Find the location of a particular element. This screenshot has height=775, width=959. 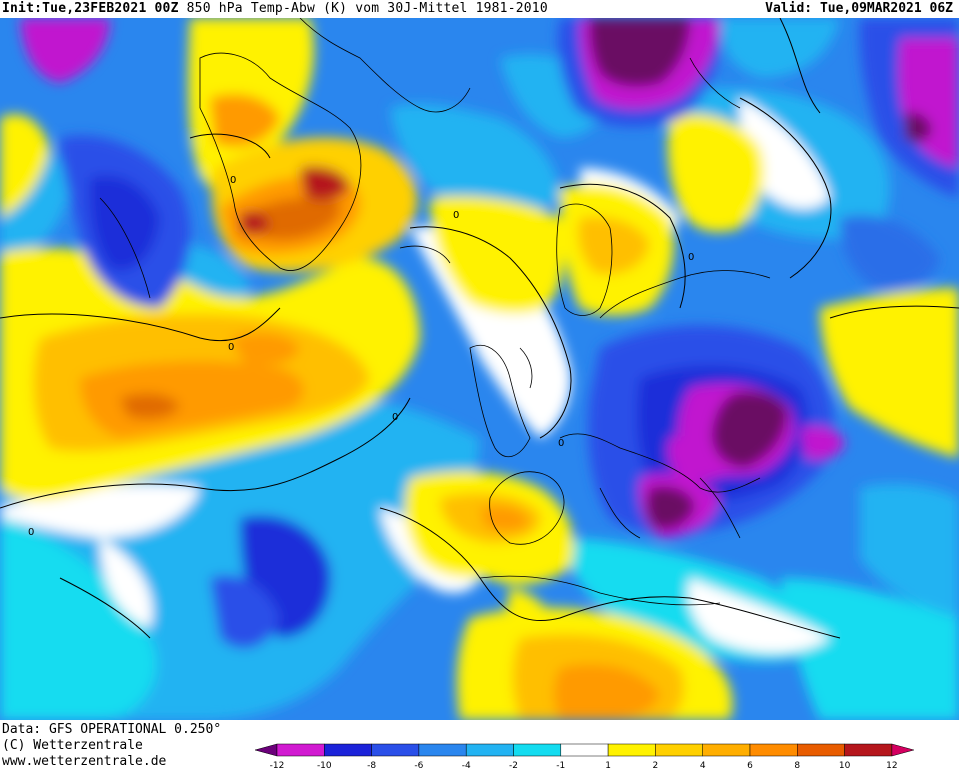

legend-tick-label: -4 is located at coordinates (466, 766).